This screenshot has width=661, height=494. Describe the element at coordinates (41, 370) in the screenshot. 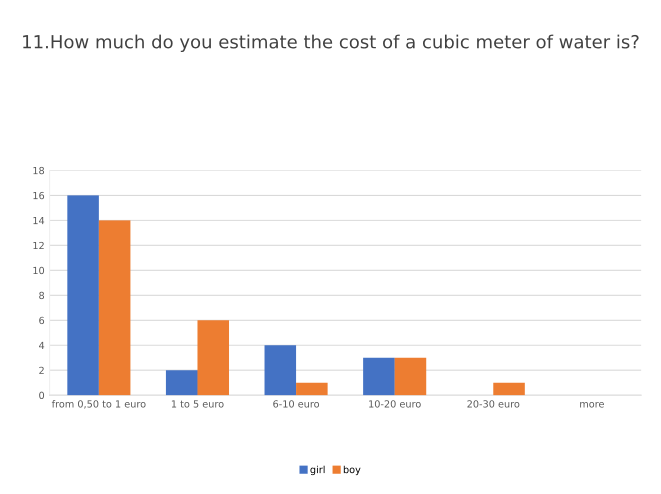

I see `y-tick-label: 2` at that location.